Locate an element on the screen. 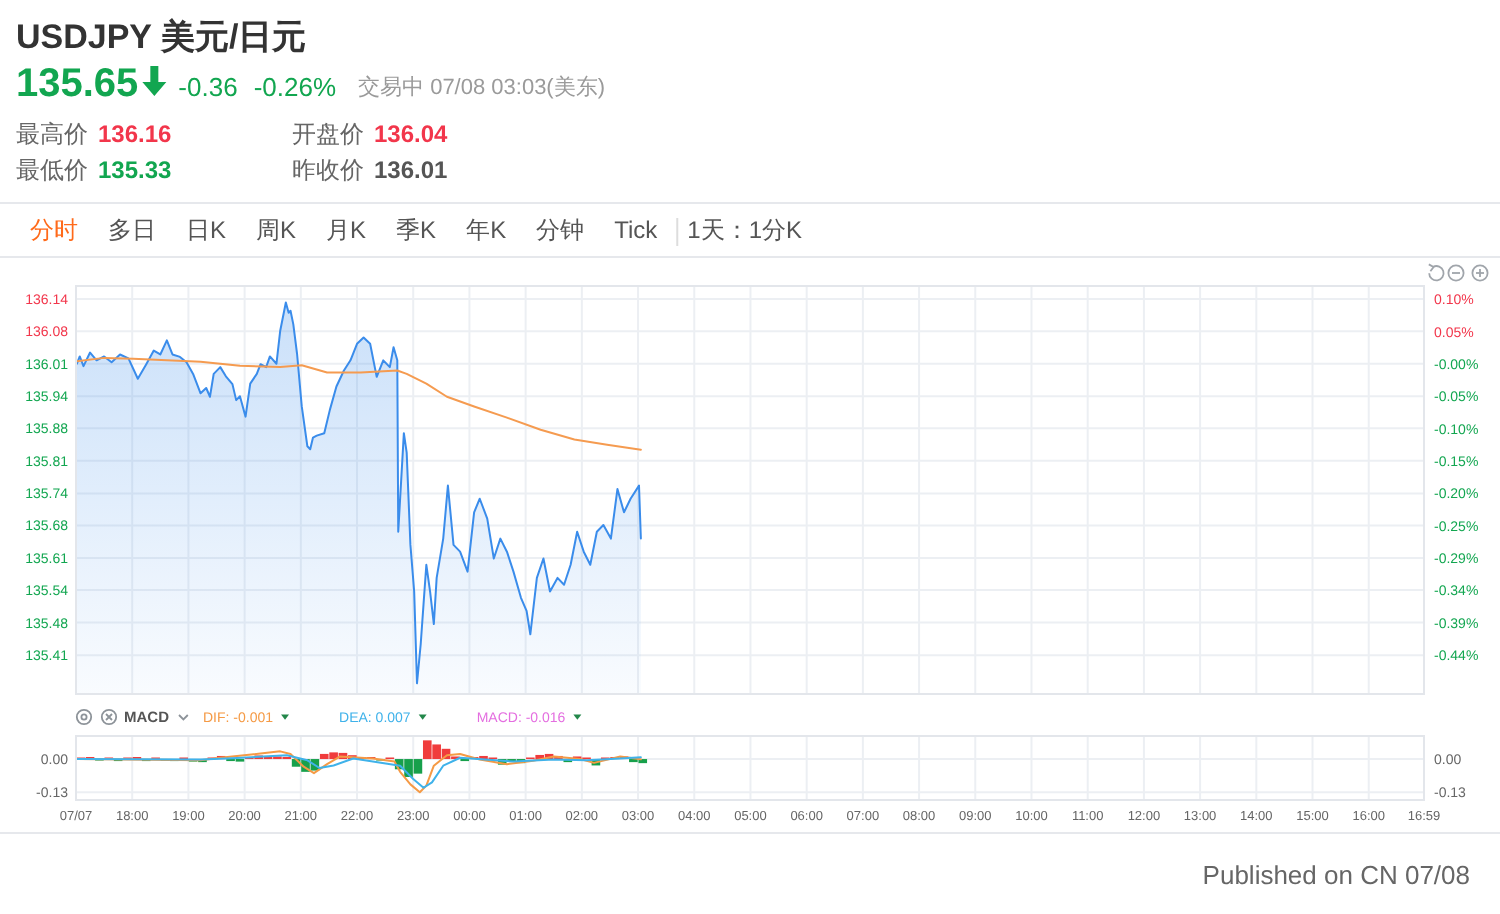 This screenshot has height=914, width=1500. text: -0.36 is located at coordinates (208, 87).